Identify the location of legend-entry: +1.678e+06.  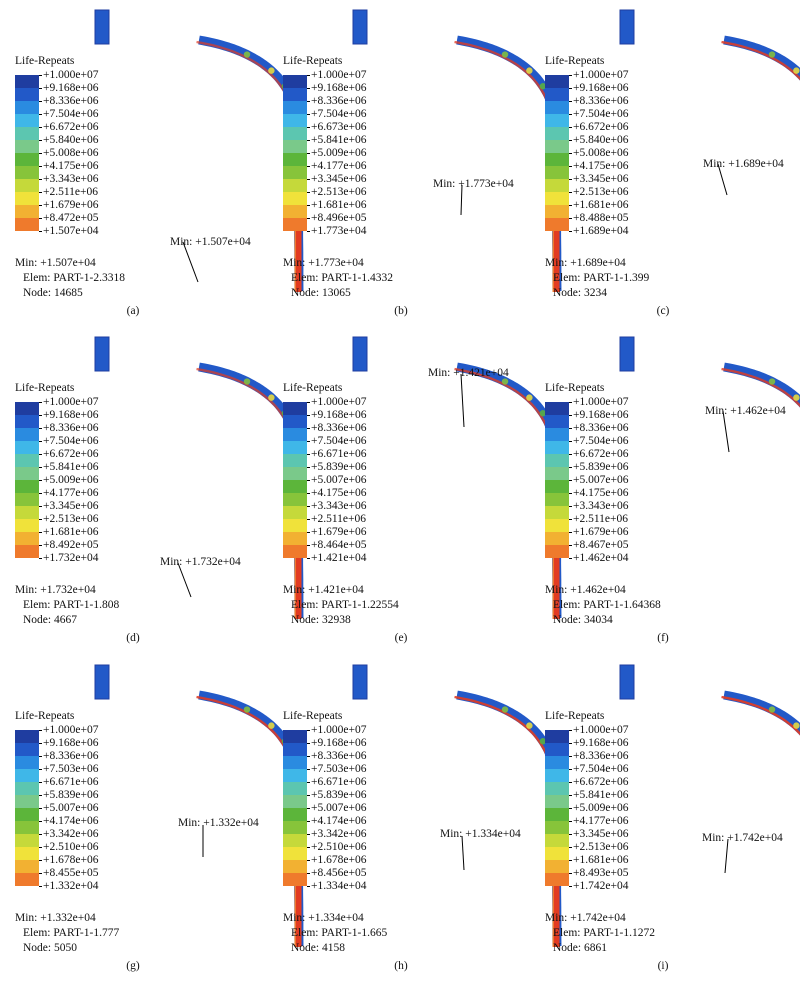
(56, 863).